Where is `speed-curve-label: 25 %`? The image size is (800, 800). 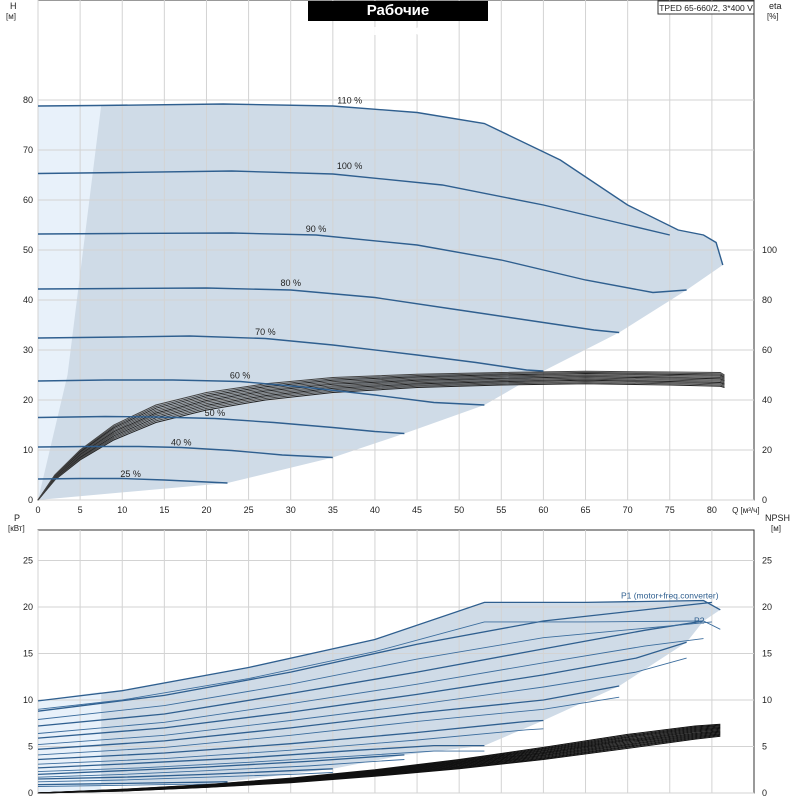 speed-curve-label: 25 % is located at coordinates (130, 474).